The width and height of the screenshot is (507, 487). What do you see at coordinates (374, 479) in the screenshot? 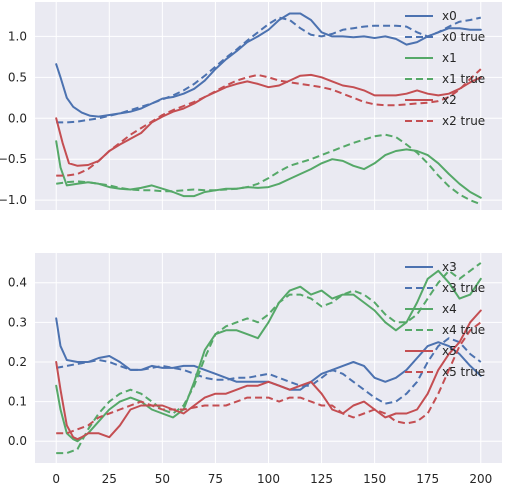
I see `x-tick-label: 150` at bounding box center [374, 479].